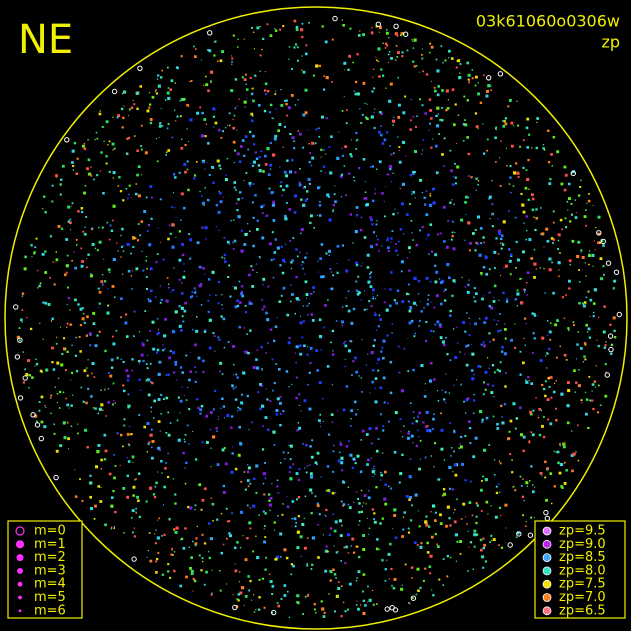 The width and height of the screenshot is (631, 631). I want to click on zp-symbol, so click(547, 611).